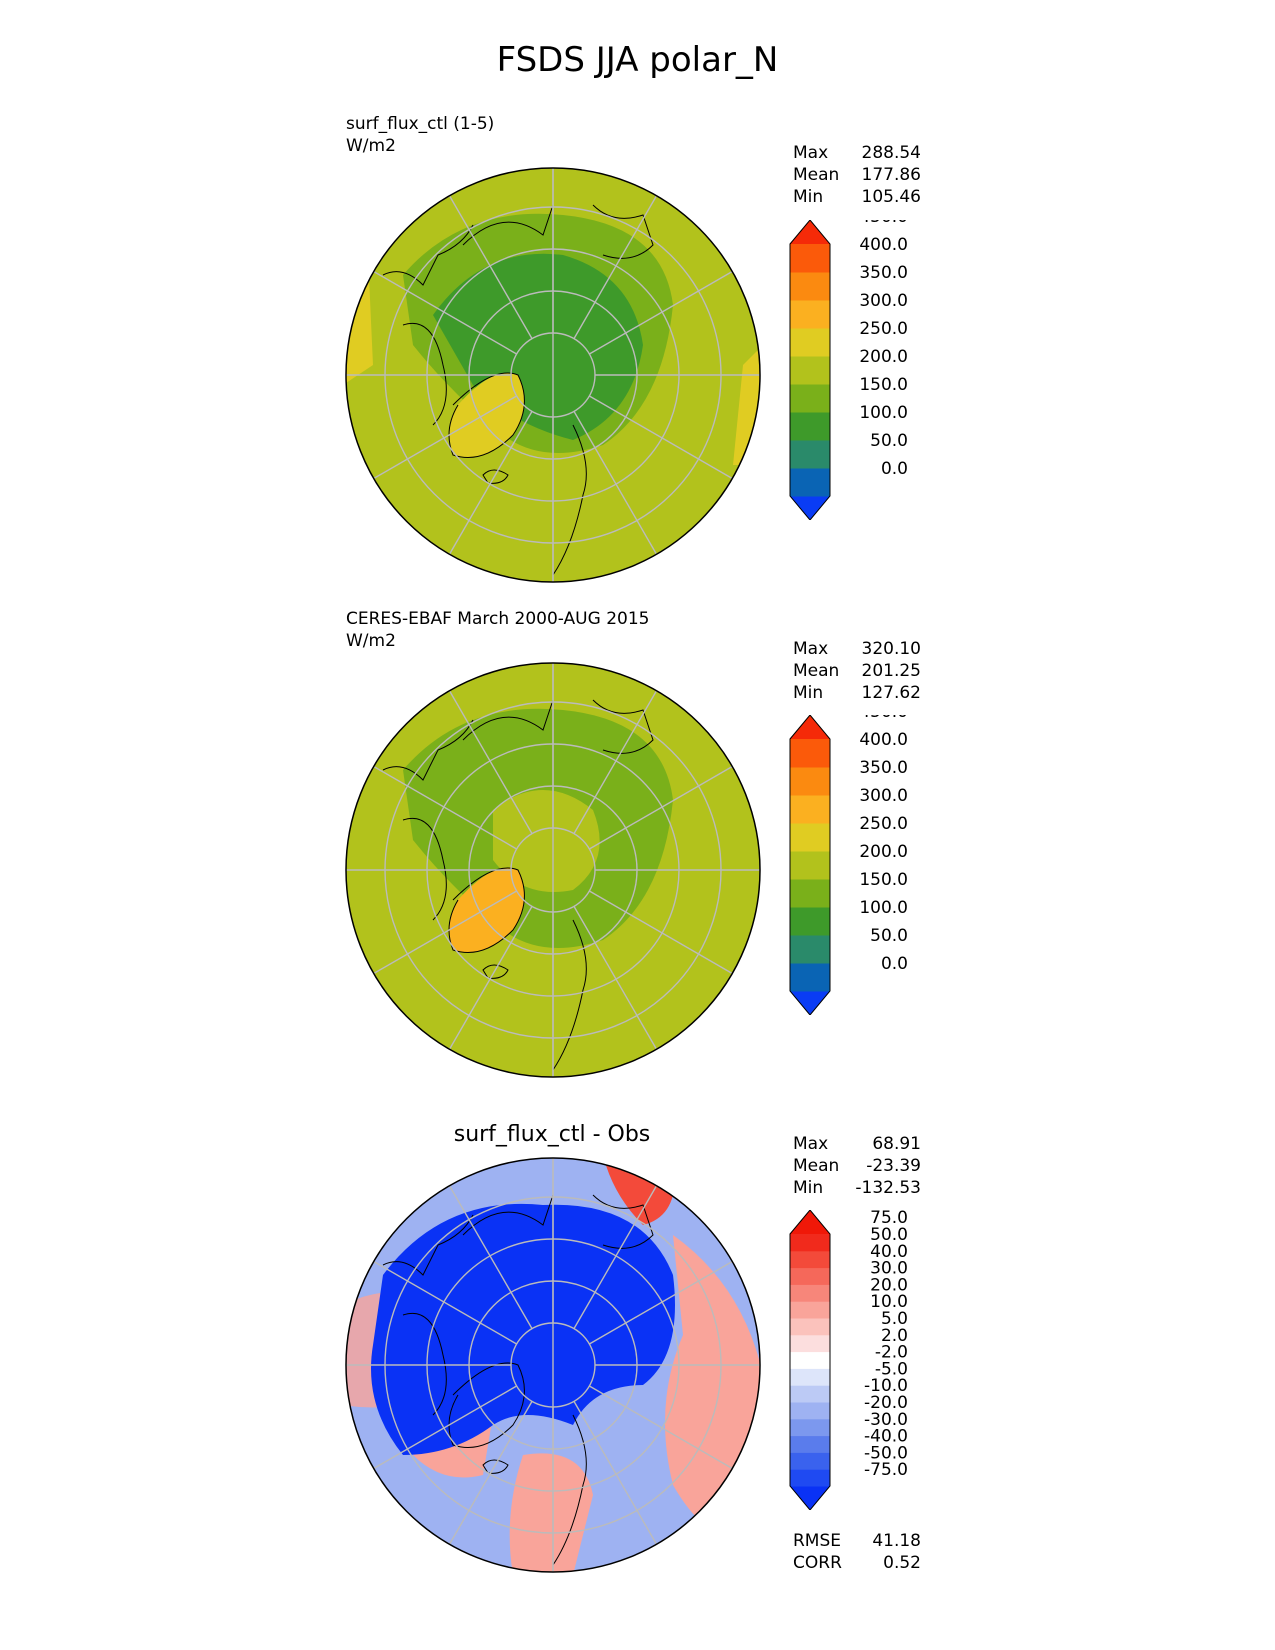 The width and height of the screenshot is (1275, 1650). Describe the element at coordinates (420, 124) in the screenshot. I see `panel-test-name: surf_flux_ctl (1-5)` at that location.